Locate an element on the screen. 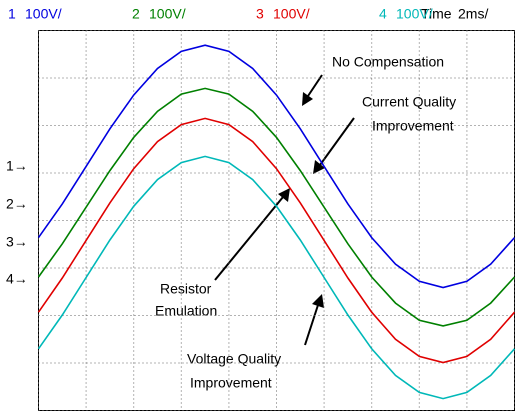 This screenshot has width=515, height=412. channel-label: 2 is located at coordinates (136, 14).